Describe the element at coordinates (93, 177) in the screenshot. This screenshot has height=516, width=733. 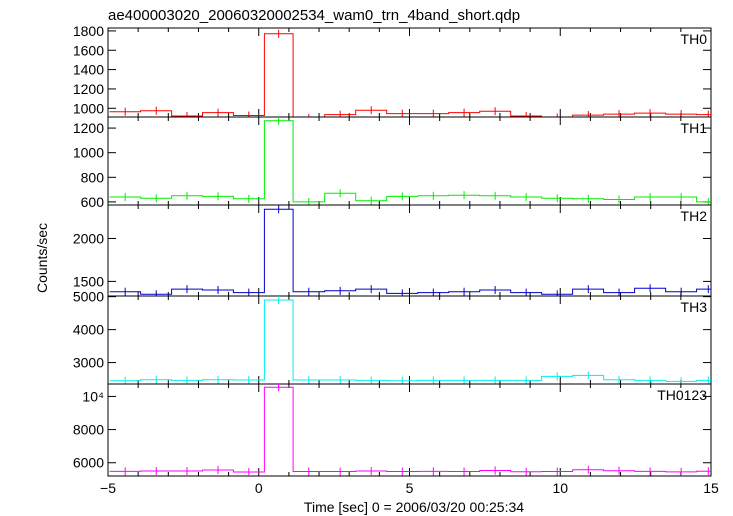
I see `y-tick-label: 800` at that location.